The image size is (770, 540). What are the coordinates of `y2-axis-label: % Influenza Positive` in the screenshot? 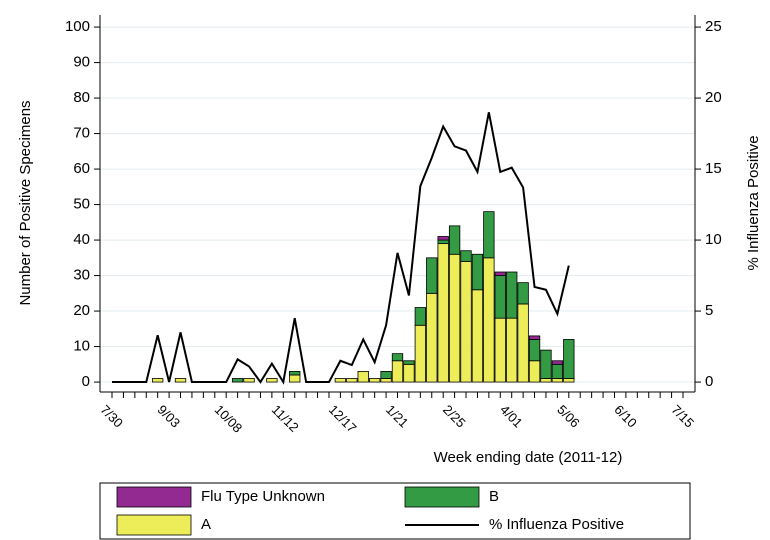 It's located at (753, 202).